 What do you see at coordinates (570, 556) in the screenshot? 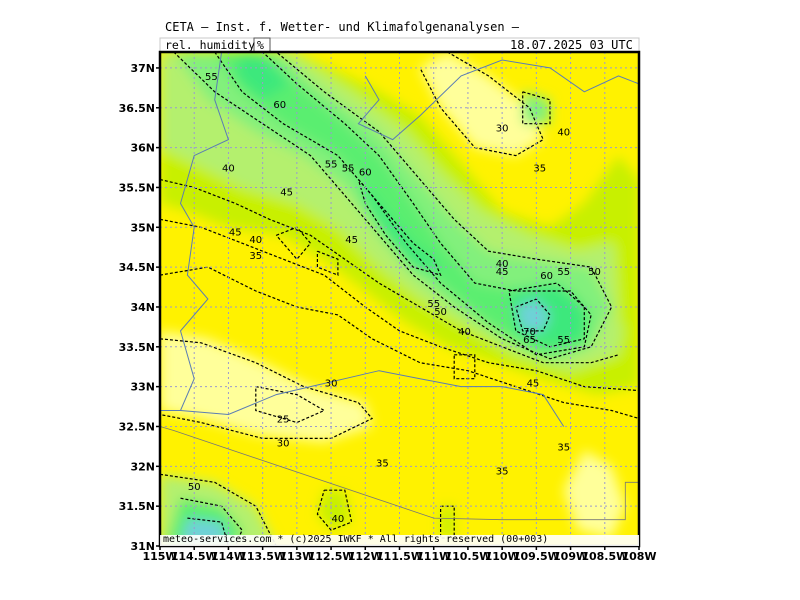
I see `lon-label: 109W` at bounding box center [570, 556].